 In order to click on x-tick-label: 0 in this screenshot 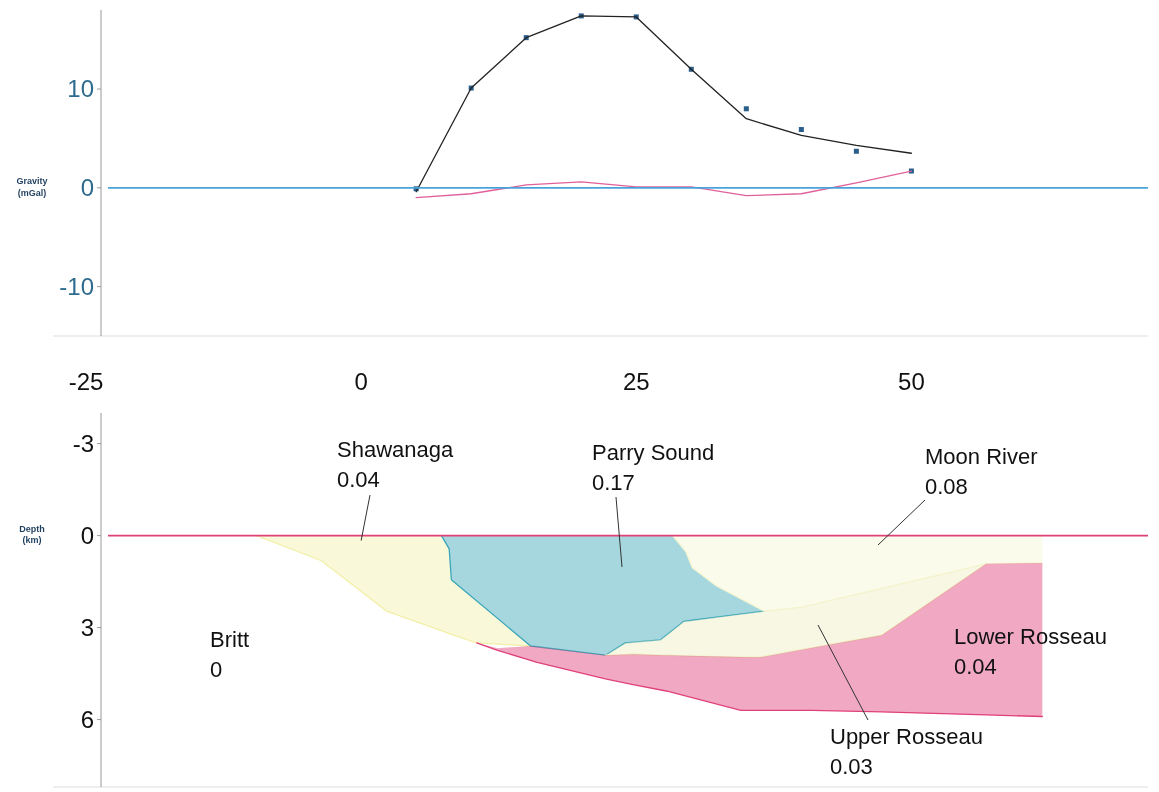, I will do `click(361, 381)`.